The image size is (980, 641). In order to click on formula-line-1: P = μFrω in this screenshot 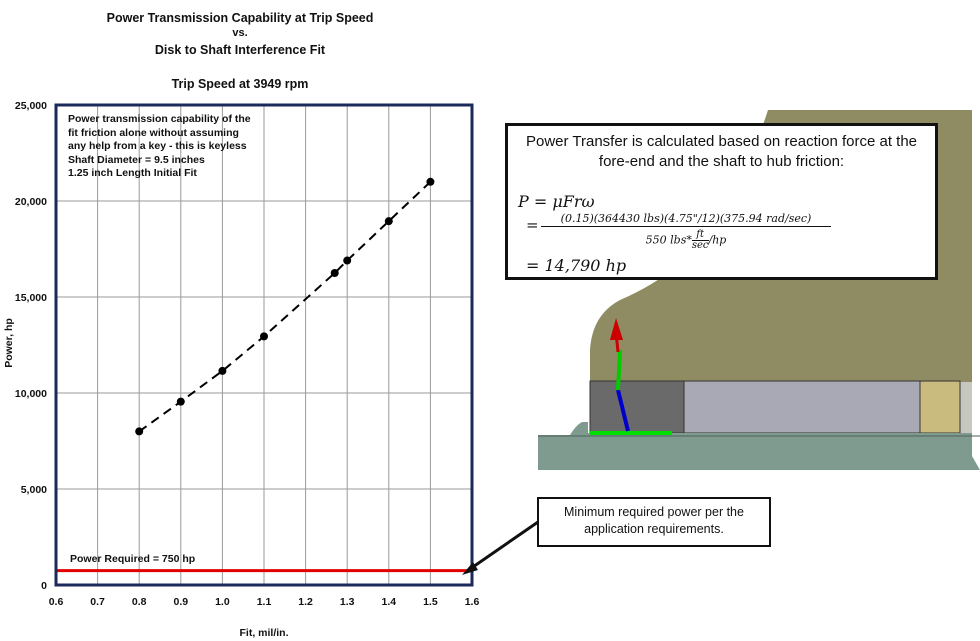, I will do `click(556, 201)`.